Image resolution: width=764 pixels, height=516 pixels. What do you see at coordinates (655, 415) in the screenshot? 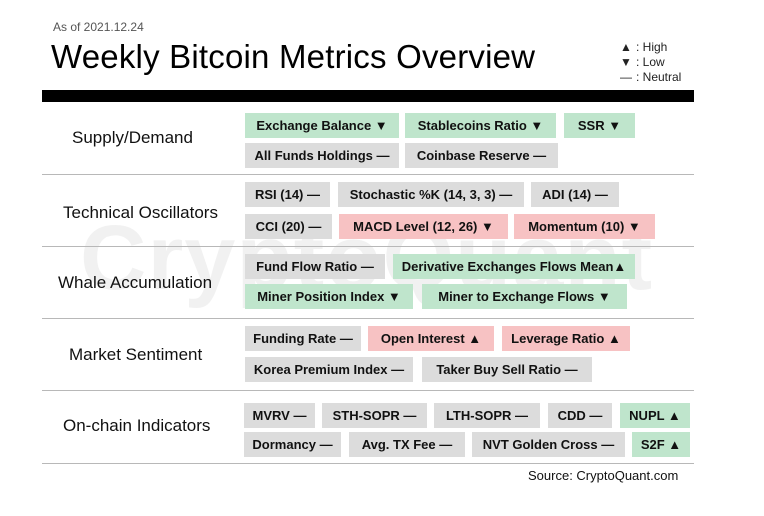
I see `metric-nupl: NUPL ▲` at bounding box center [655, 415].